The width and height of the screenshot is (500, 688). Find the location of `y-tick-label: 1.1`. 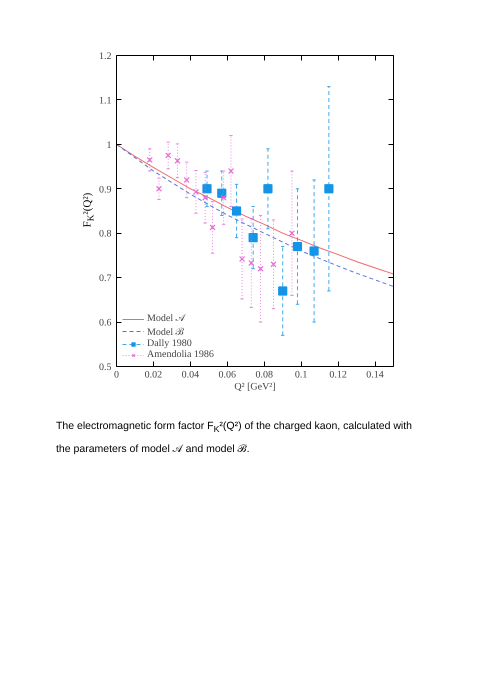

y-tick-label: 1.1 is located at coordinates (105, 100).